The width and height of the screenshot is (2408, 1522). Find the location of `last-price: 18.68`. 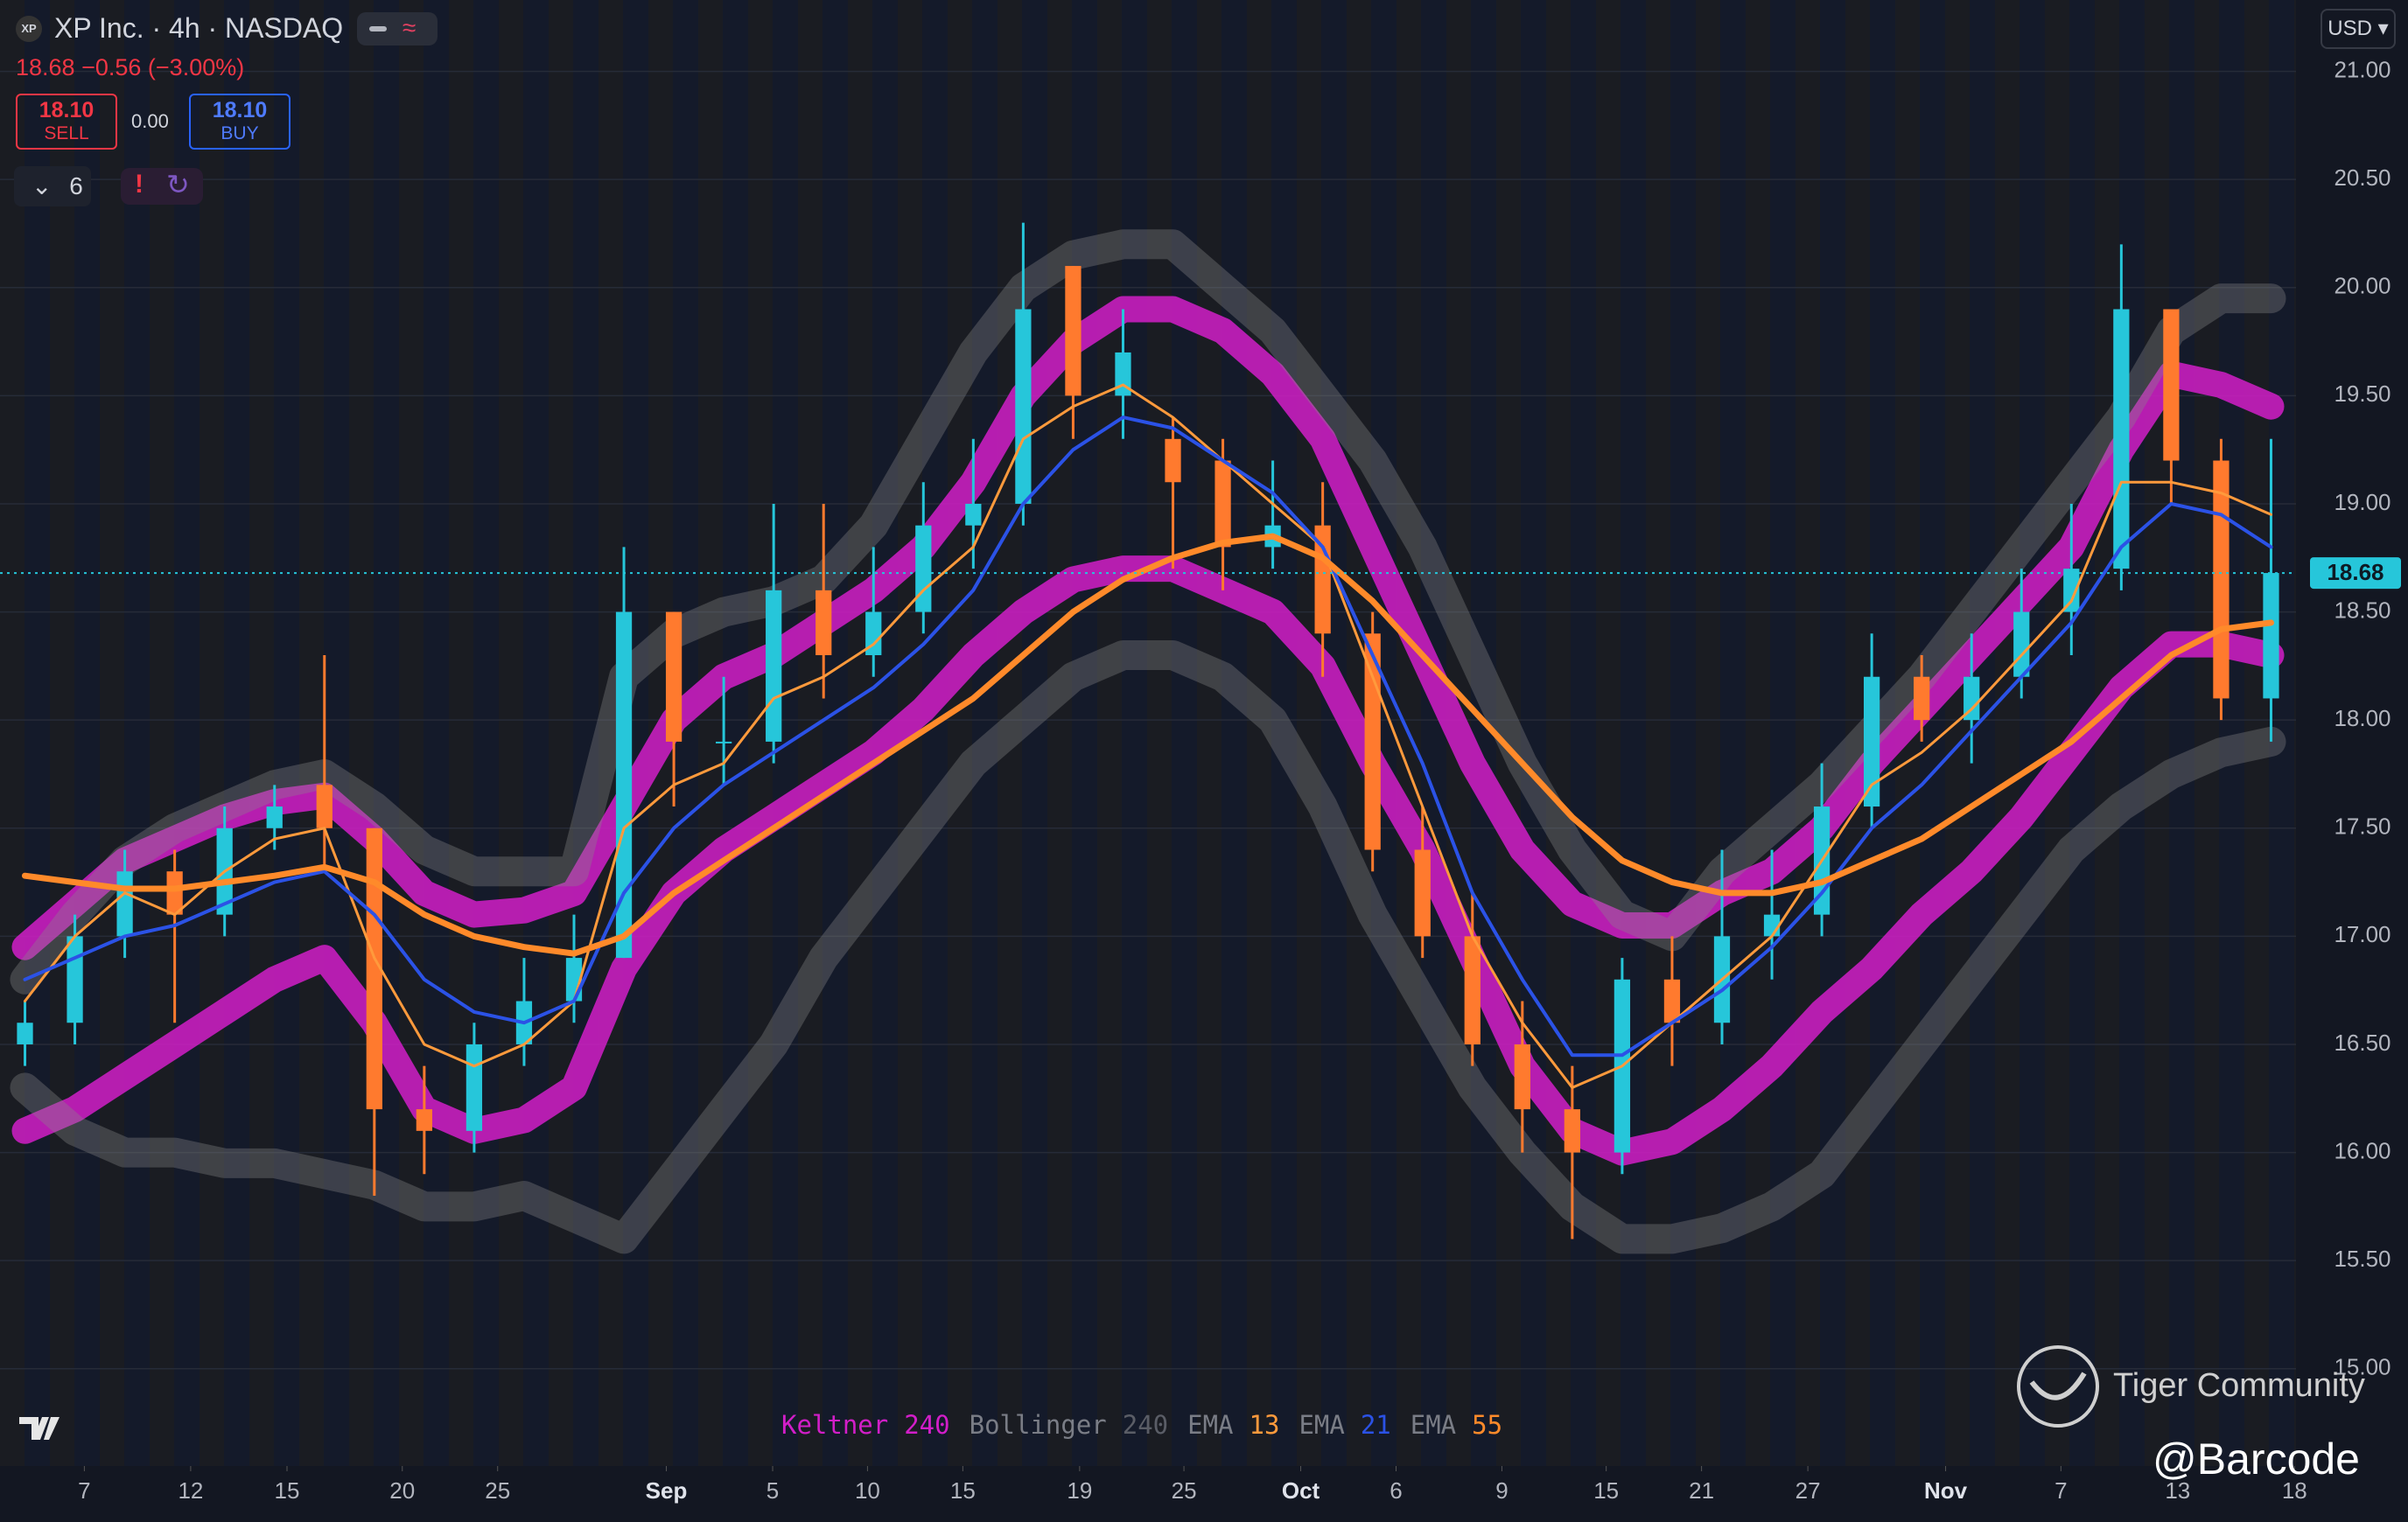

last-price: 18.68 is located at coordinates (45, 67).